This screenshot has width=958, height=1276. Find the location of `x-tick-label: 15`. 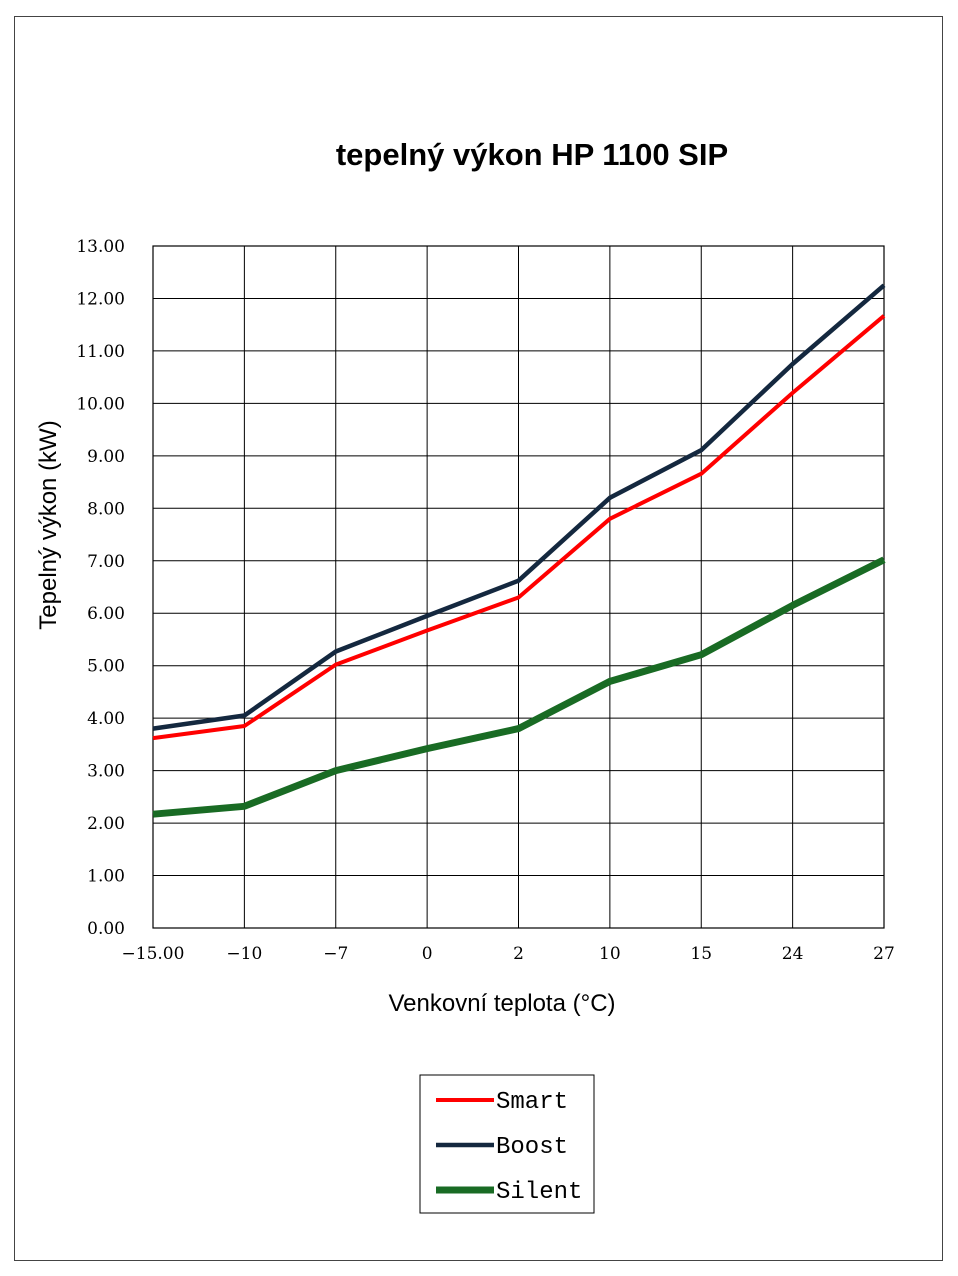

x-tick-label: 15 is located at coordinates (701, 954).